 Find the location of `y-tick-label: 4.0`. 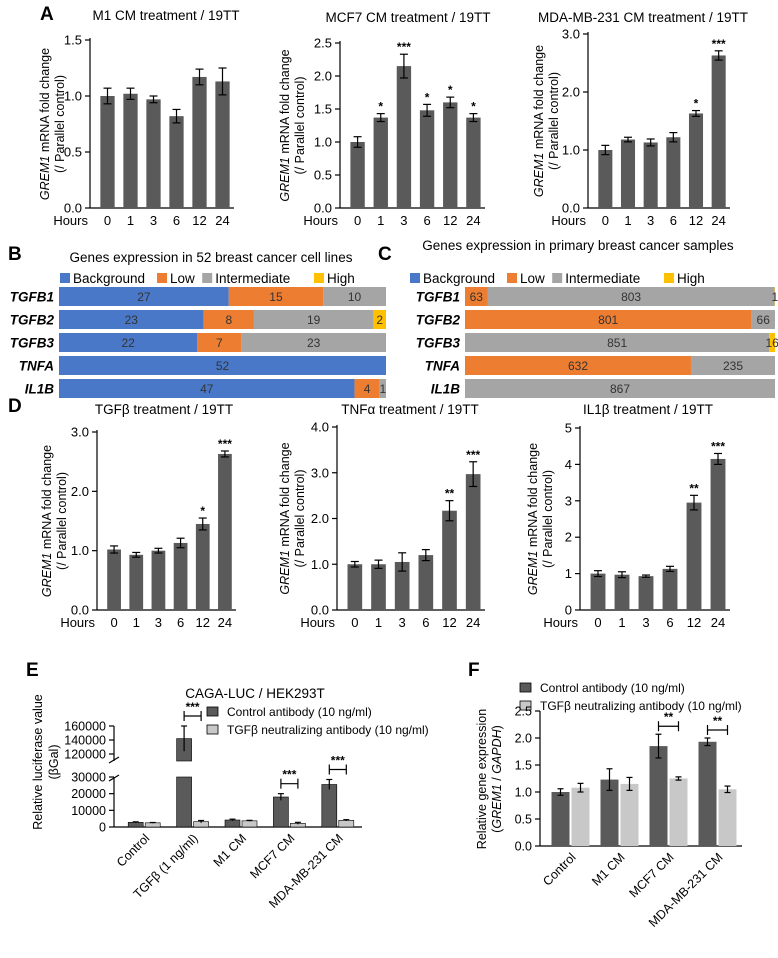

y-tick-label: 4.0 is located at coordinates (320, 427).